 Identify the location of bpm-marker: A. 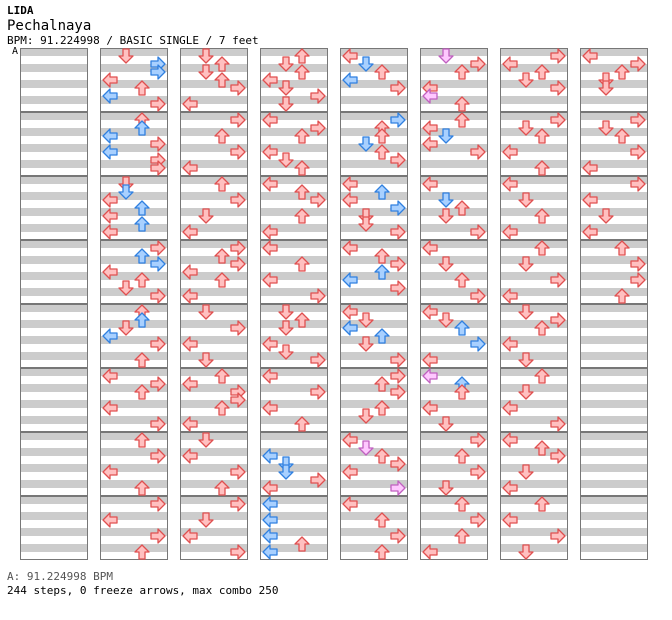
(15, 51).